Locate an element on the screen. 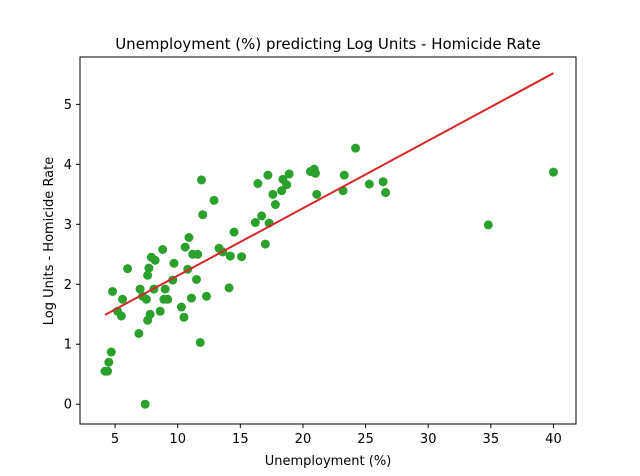 The image size is (640, 476). y-tick-label: 3 is located at coordinates (68, 225).